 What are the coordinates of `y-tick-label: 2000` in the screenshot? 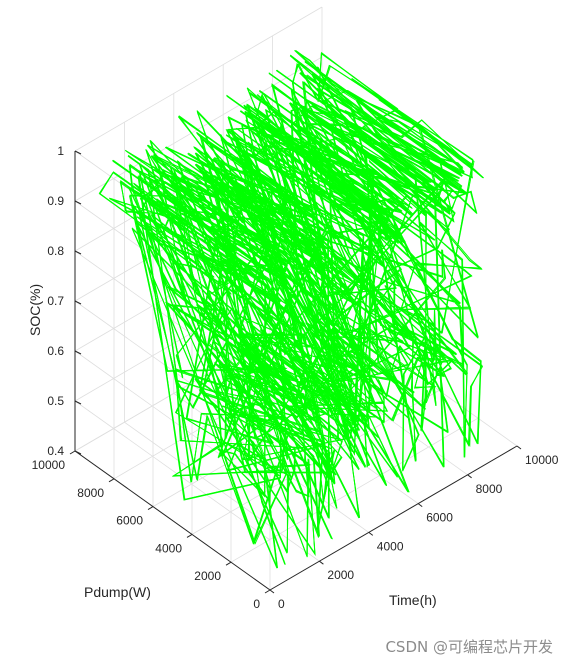 It's located at (207, 576).